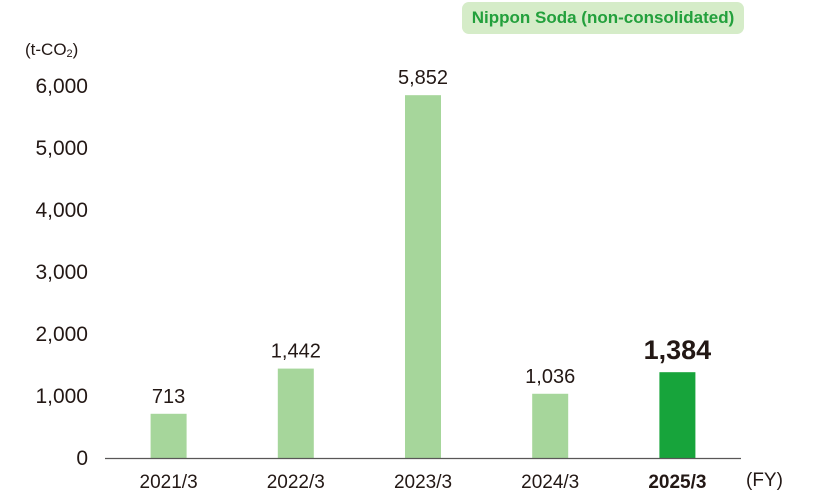  I want to click on x-tick-label: 2023/3, so click(423, 482).